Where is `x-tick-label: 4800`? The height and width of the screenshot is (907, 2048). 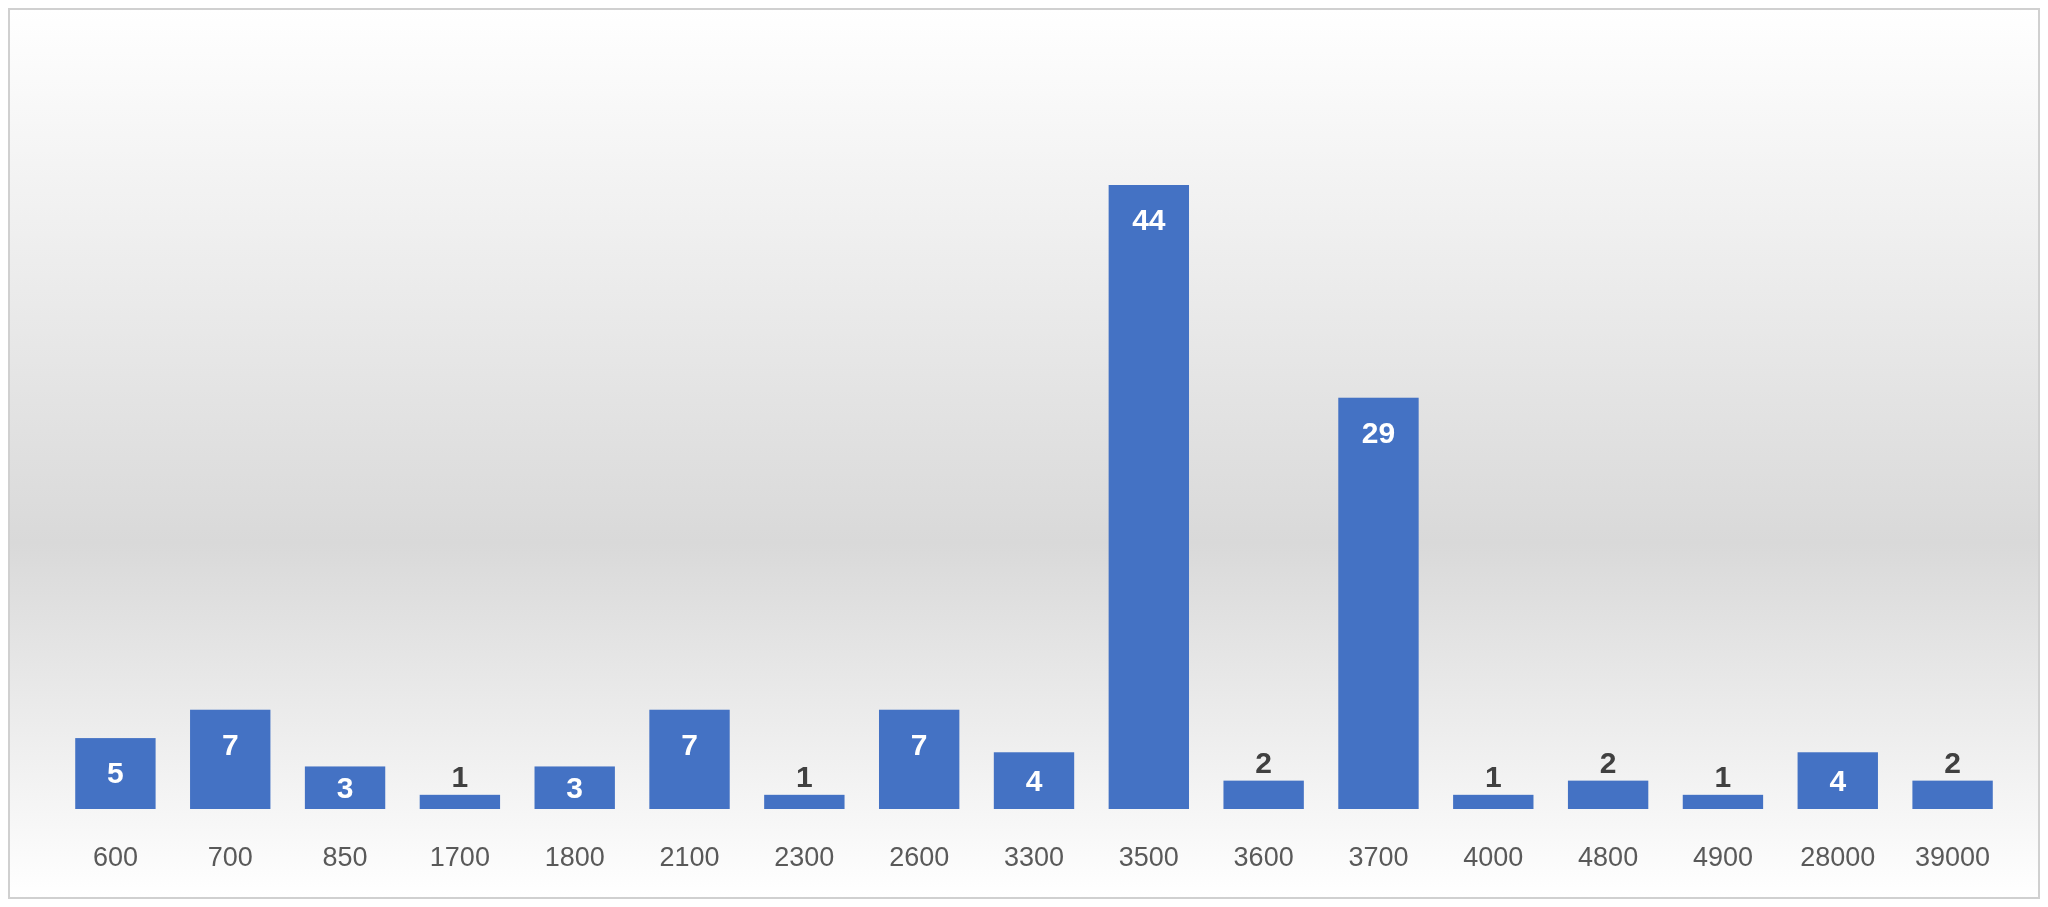
x-tick-label: 4800 is located at coordinates (1608, 857).